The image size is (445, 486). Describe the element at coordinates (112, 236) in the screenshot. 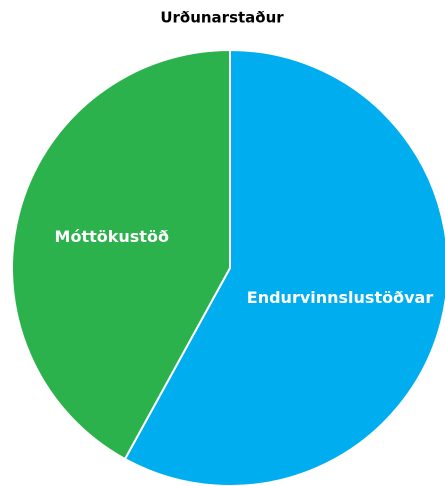

I see `slice-label: Móttökustöð` at that location.